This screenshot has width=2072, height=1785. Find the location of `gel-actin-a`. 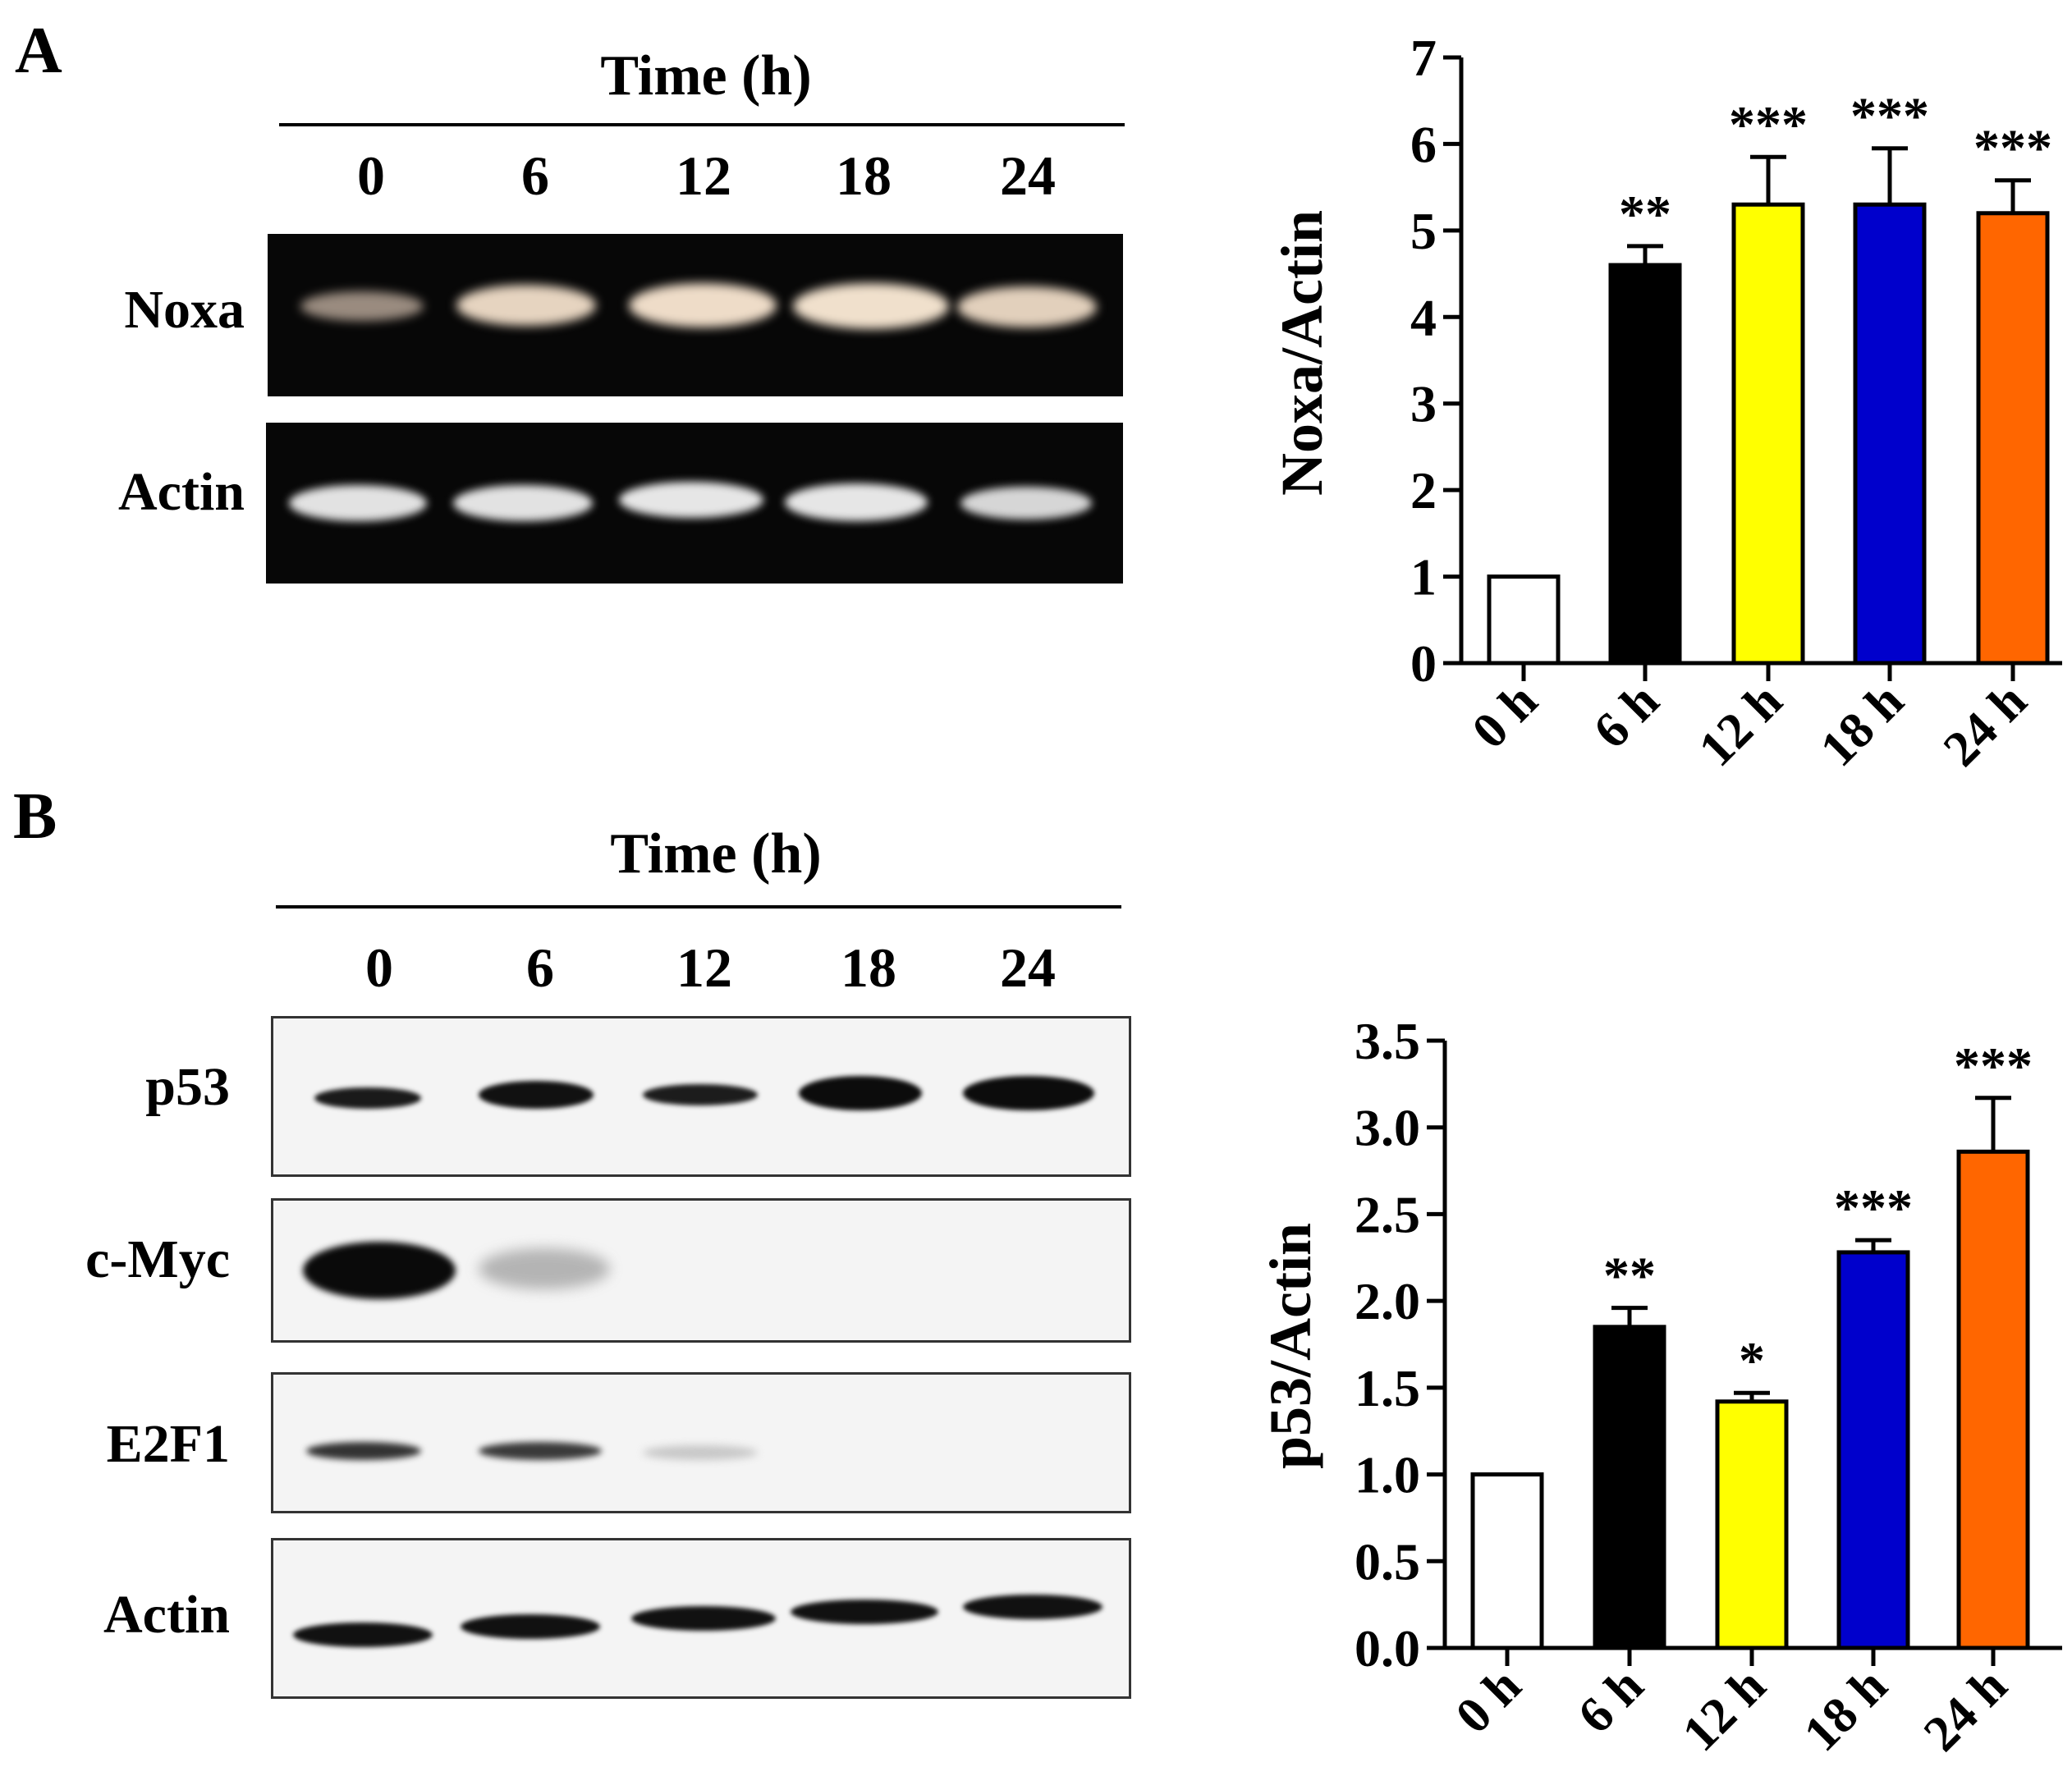

gel-actin-a is located at coordinates (694, 503).